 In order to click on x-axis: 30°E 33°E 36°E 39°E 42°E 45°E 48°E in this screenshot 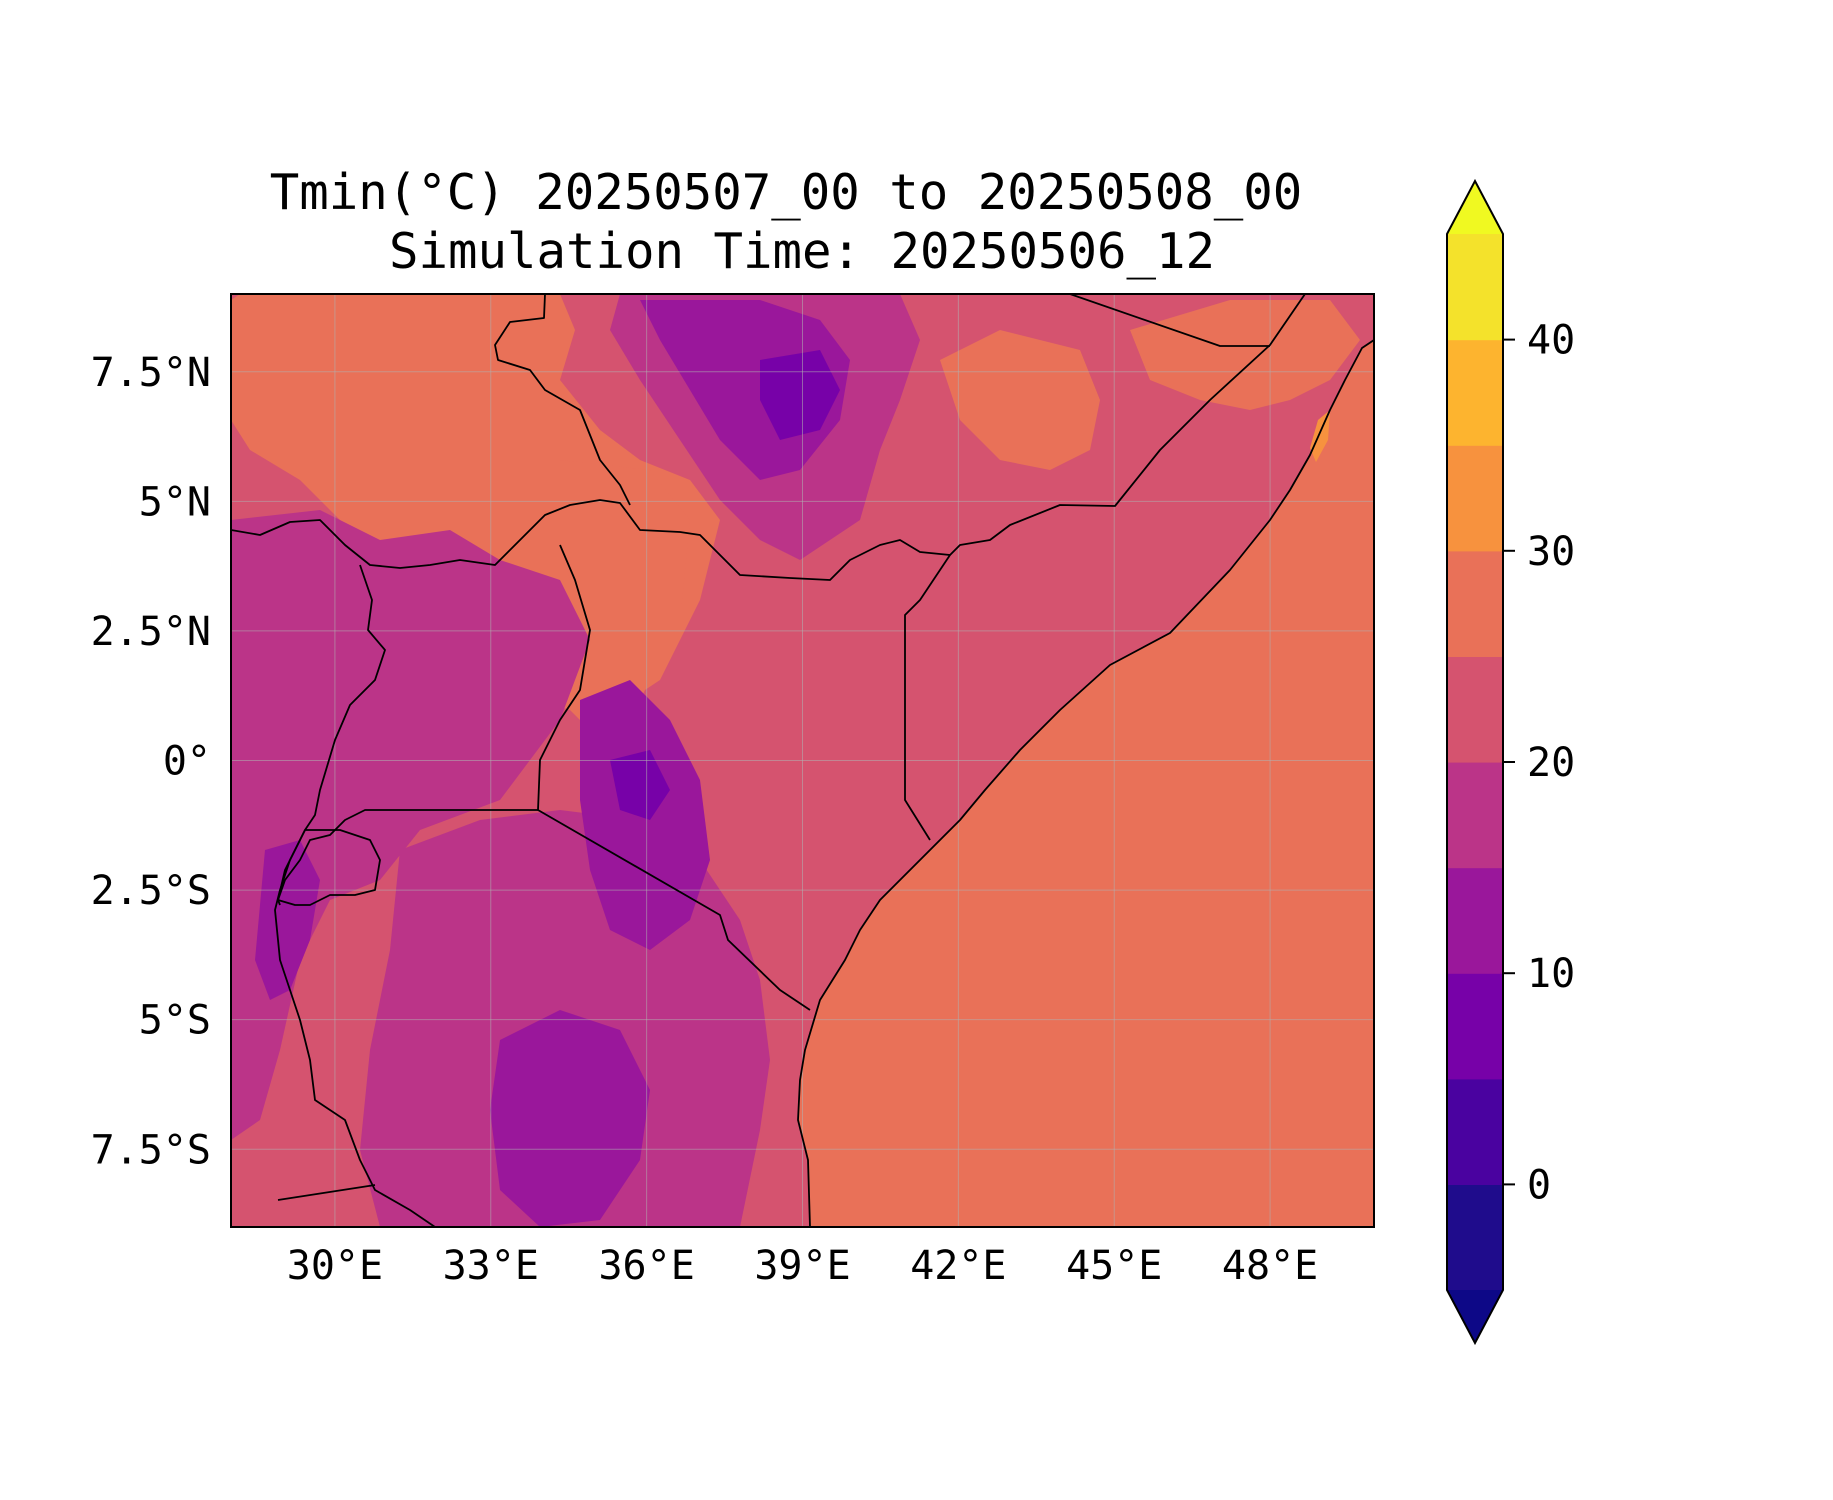, I will do `click(803, 1266)`.